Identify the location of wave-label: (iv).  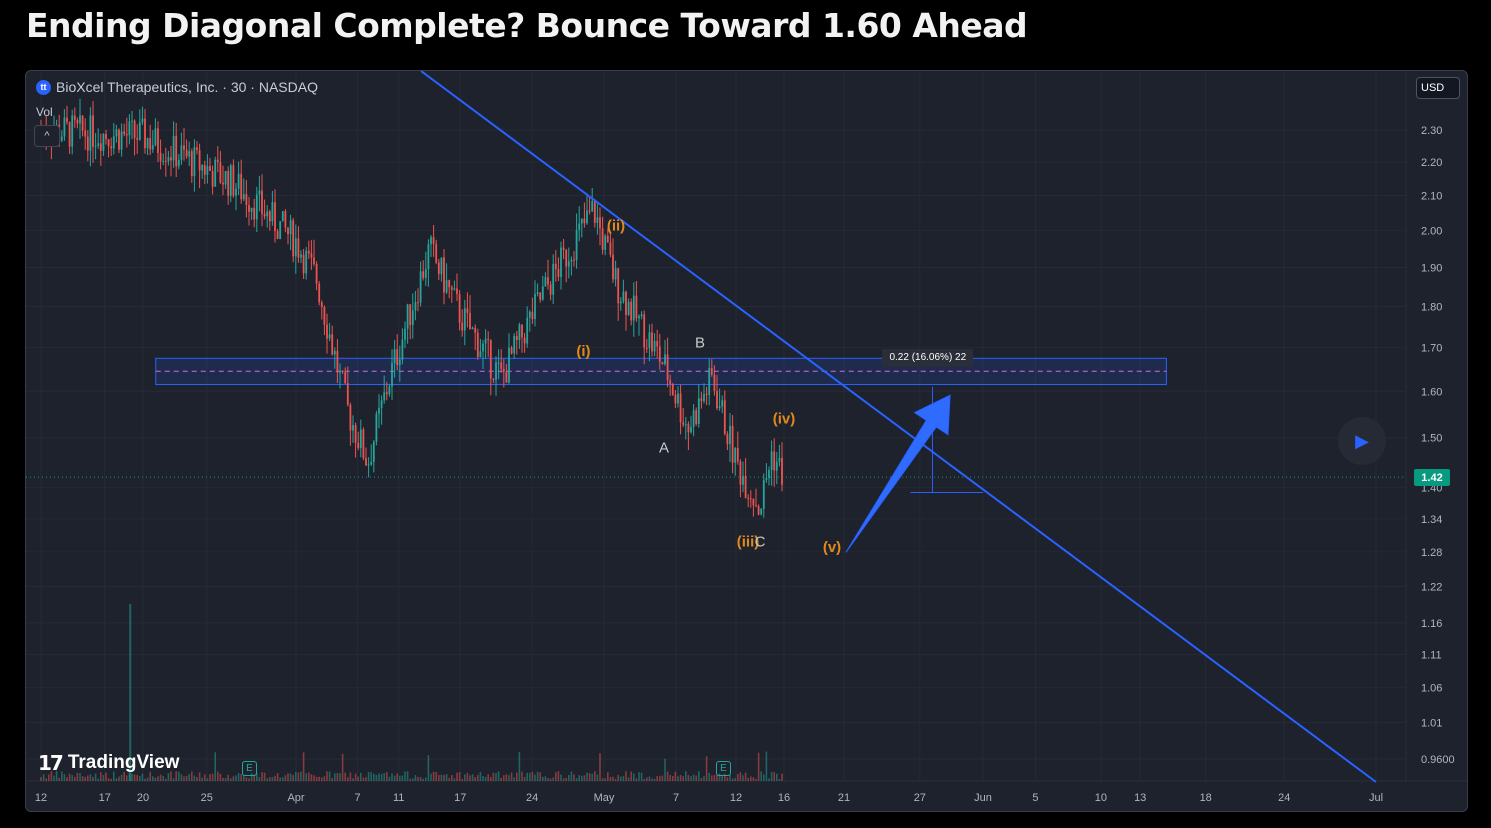
(784, 418).